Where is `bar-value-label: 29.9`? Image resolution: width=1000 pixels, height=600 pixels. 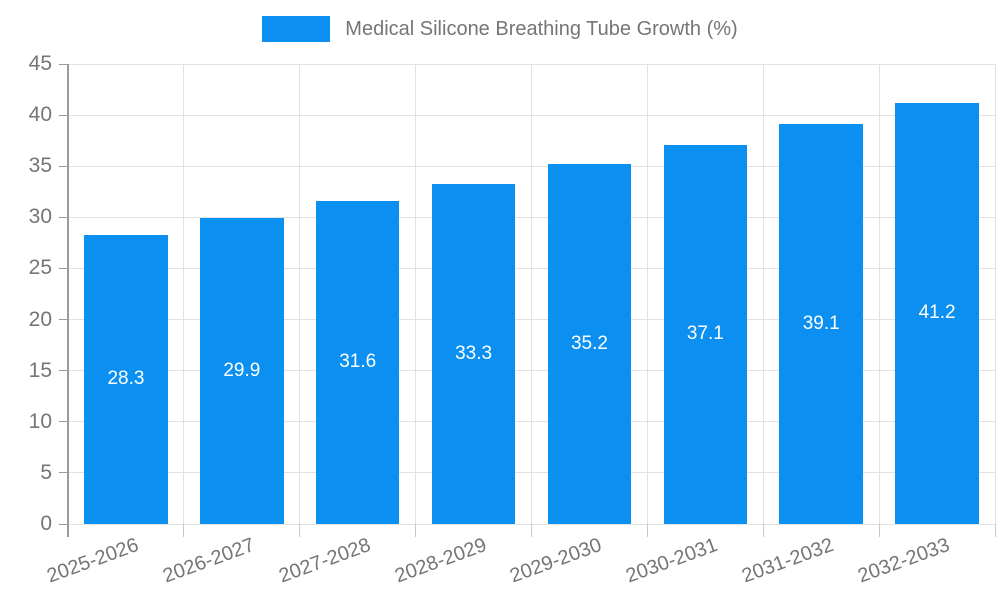 bar-value-label: 29.9 is located at coordinates (242, 371).